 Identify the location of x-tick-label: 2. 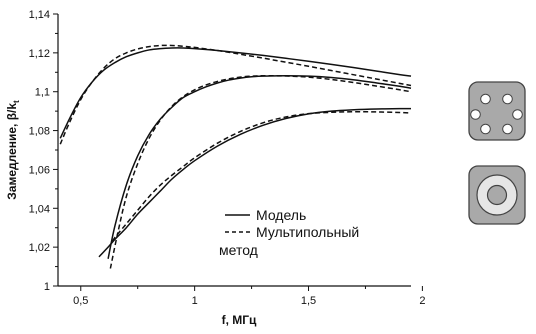
(422, 301).